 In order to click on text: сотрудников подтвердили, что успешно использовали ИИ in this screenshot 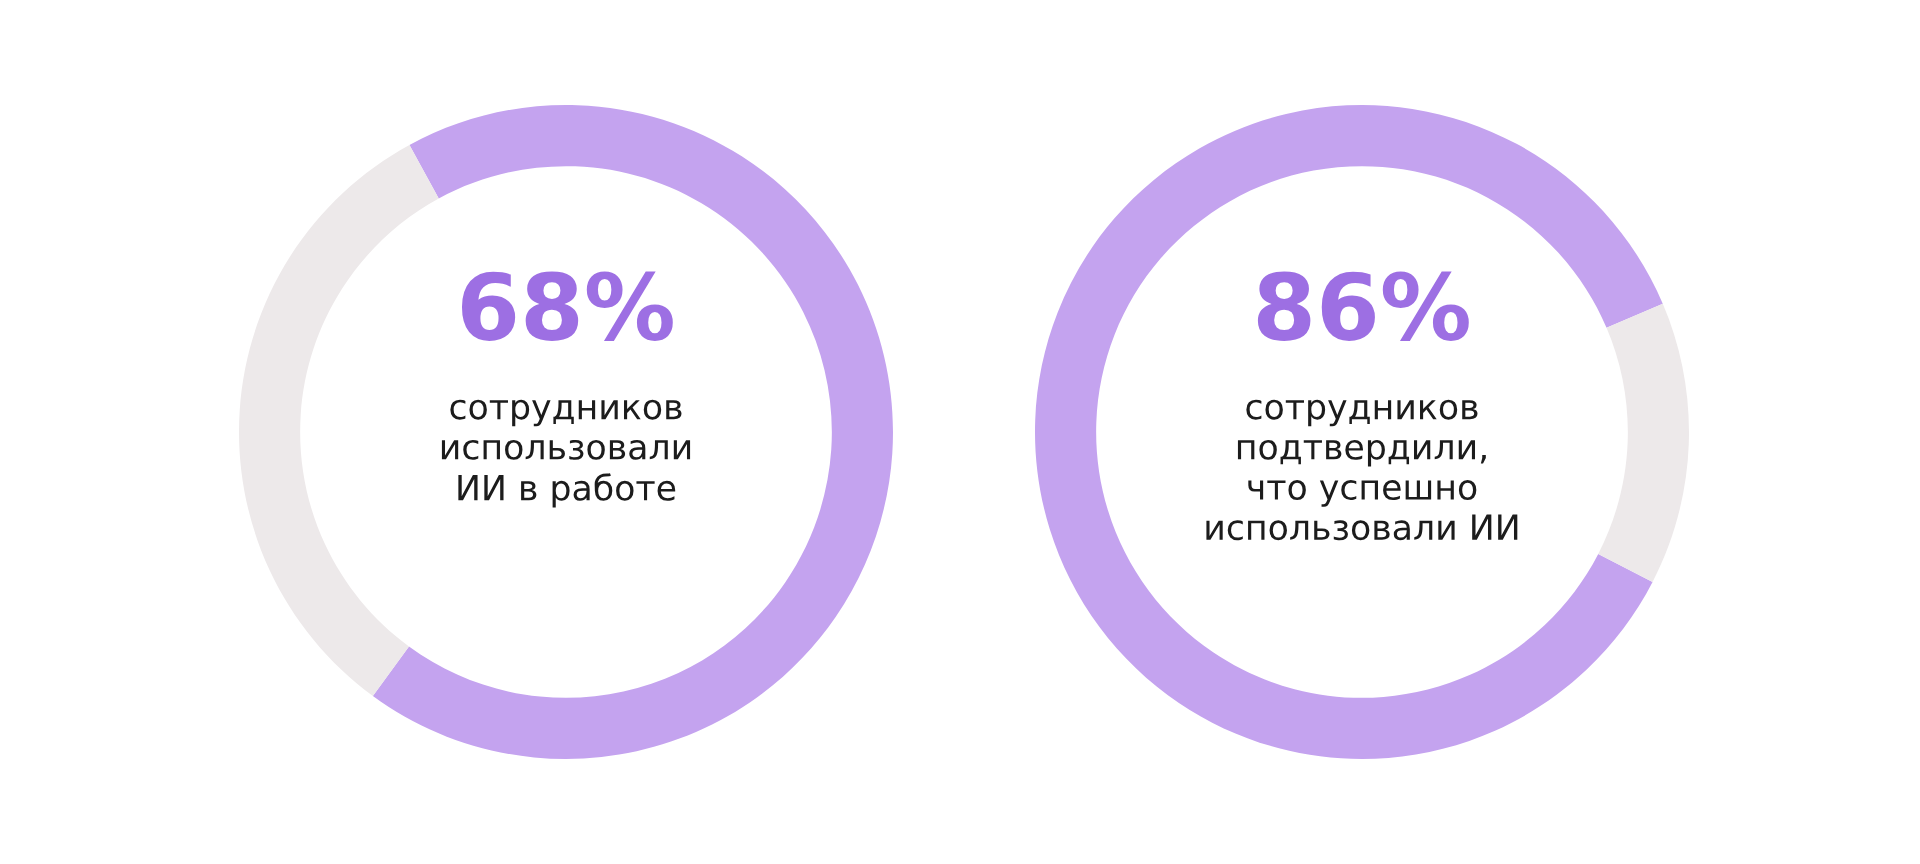, I will do `click(1362, 470)`.